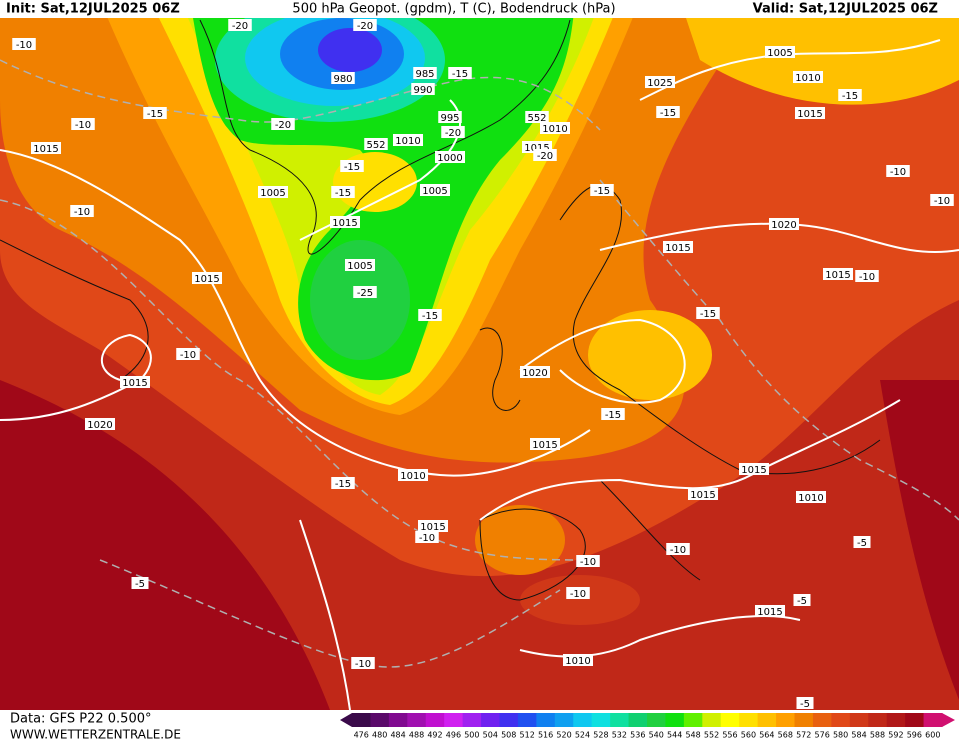 The width and height of the screenshot is (959, 741). What do you see at coordinates (361, 735) in the screenshot?
I see `colorbar-label: 476` at bounding box center [361, 735].